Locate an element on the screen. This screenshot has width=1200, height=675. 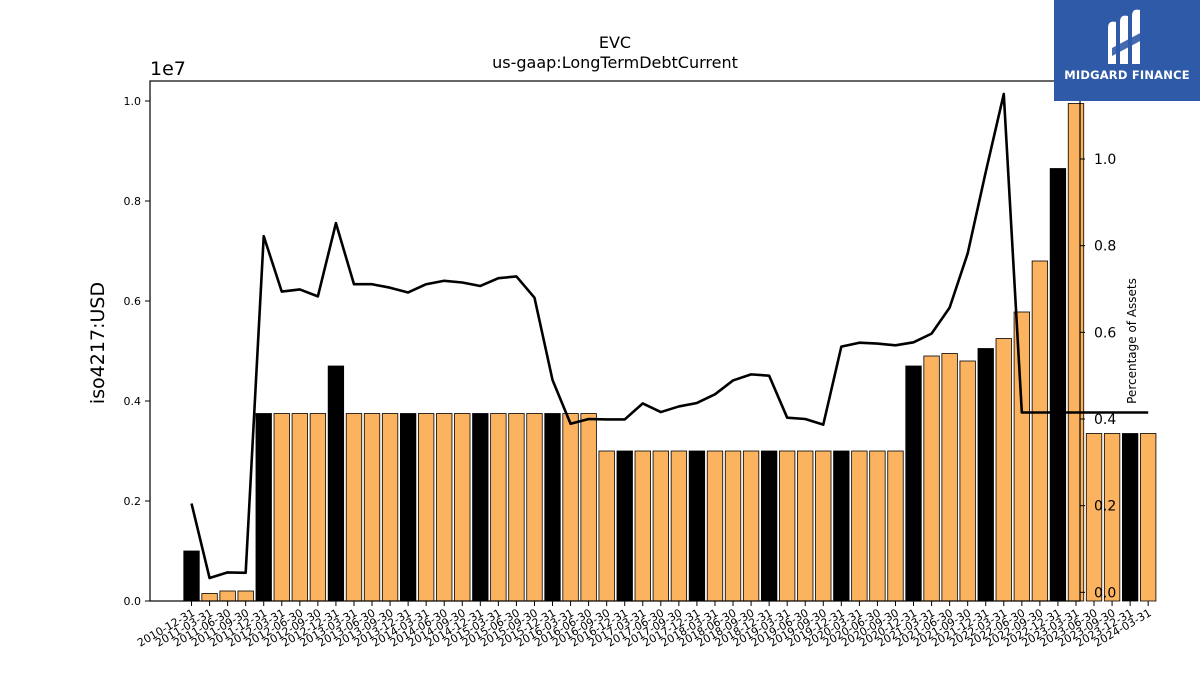
y-tick-label: 1.0 is located at coordinates (133, 101).